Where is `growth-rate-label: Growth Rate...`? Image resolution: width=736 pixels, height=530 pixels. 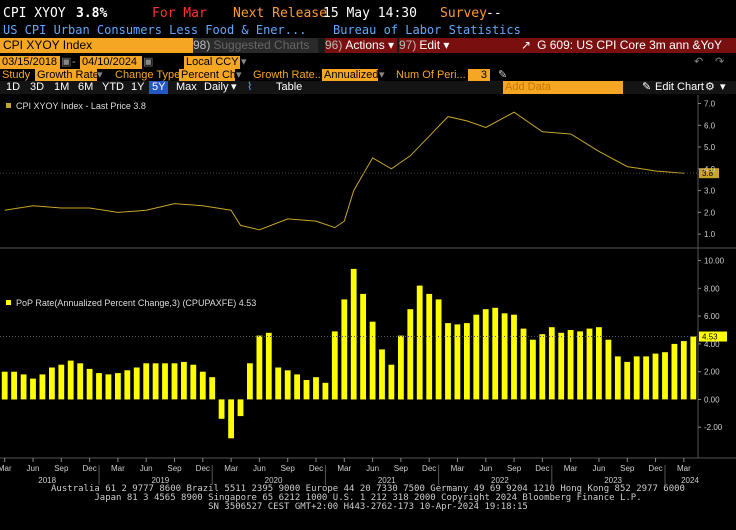
growth-rate-label: Growth Rate... is located at coordinates (288, 75).